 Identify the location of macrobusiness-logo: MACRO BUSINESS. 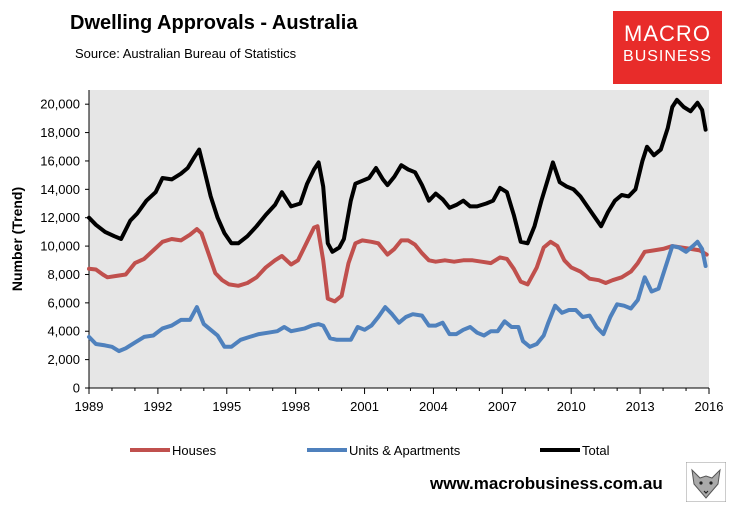
(667, 47).